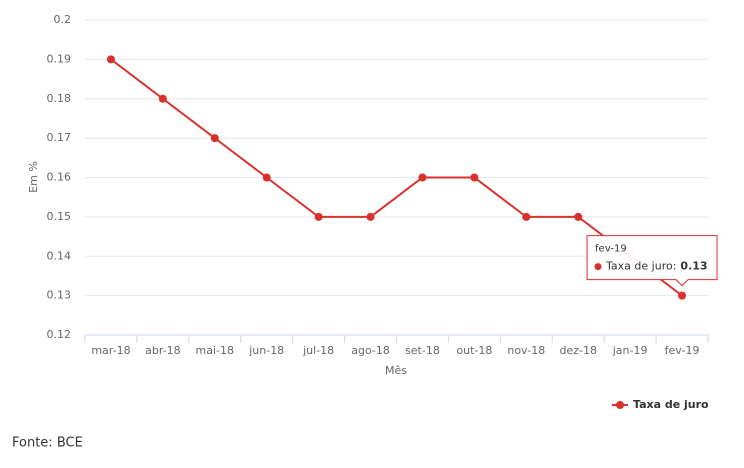 This screenshot has height=468, width=744. What do you see at coordinates (33, 177) in the screenshot?
I see `y-axis-label: Em %` at bounding box center [33, 177].